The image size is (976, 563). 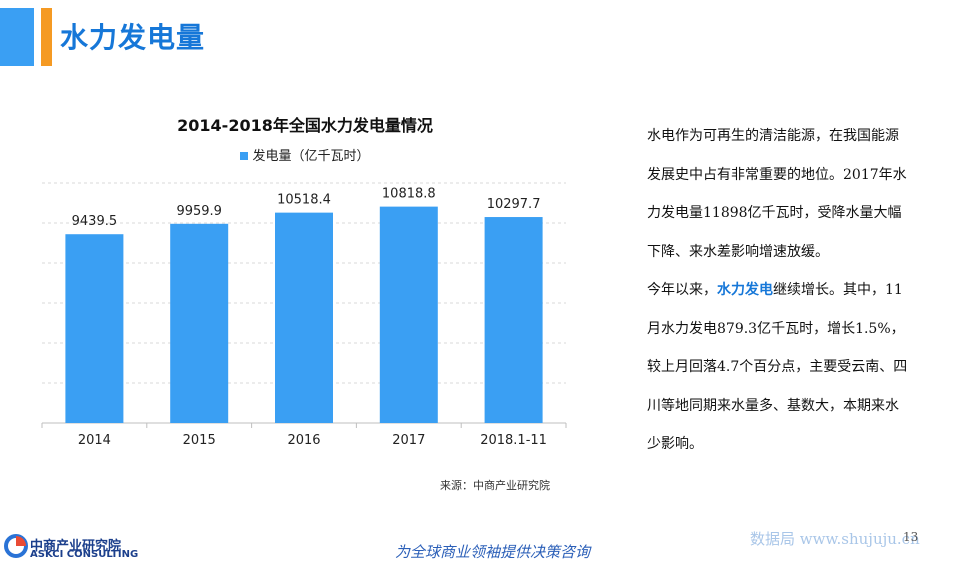 What do you see at coordinates (513, 440) in the screenshot?
I see `category-label: 2018.1-11` at bounding box center [513, 440].